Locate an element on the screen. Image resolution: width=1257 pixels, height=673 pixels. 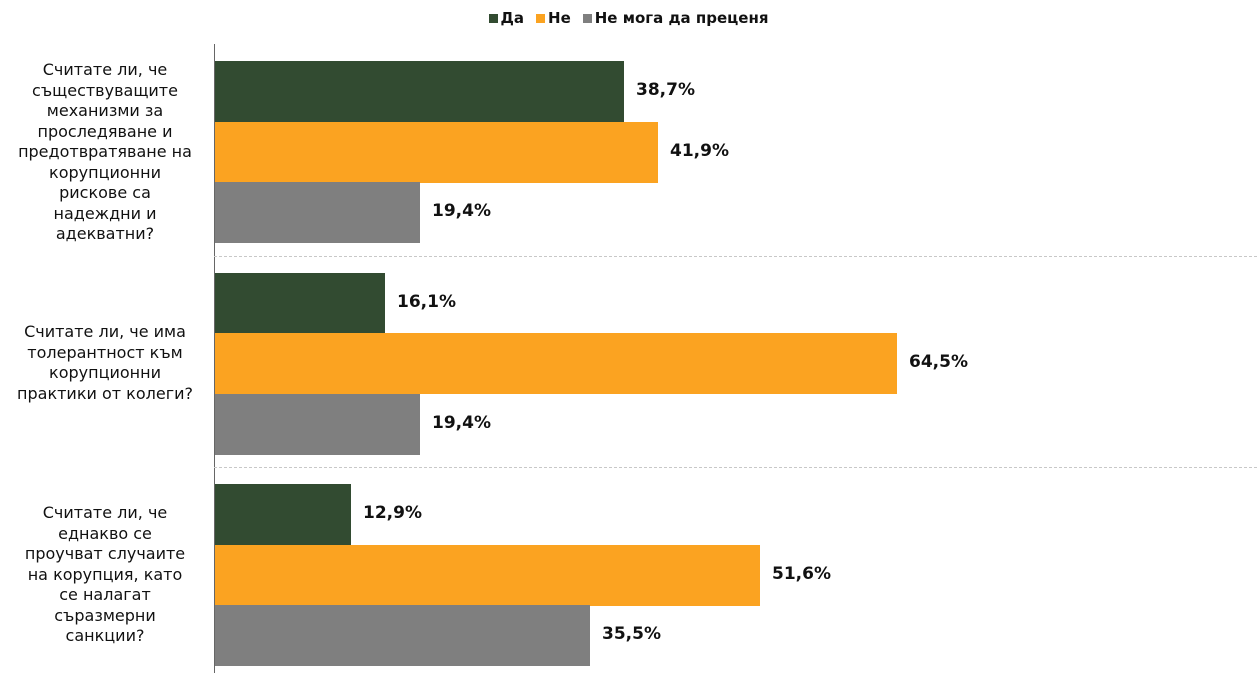
category-label-line: на корупция, като is located at coordinates (105, 574).